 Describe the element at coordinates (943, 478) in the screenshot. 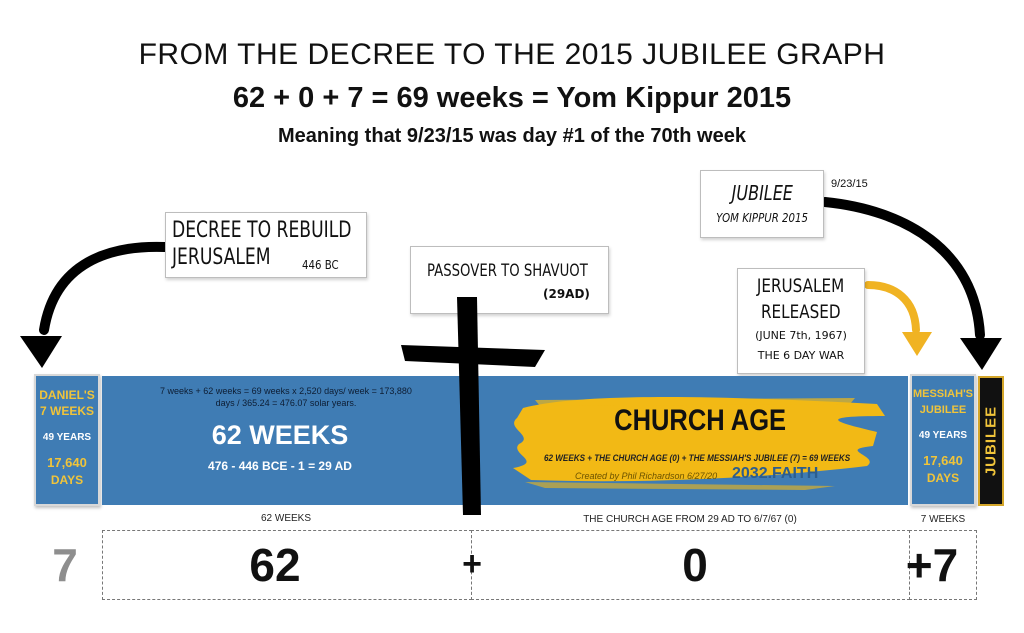

I see `messiah-days-word: DAYS` at that location.